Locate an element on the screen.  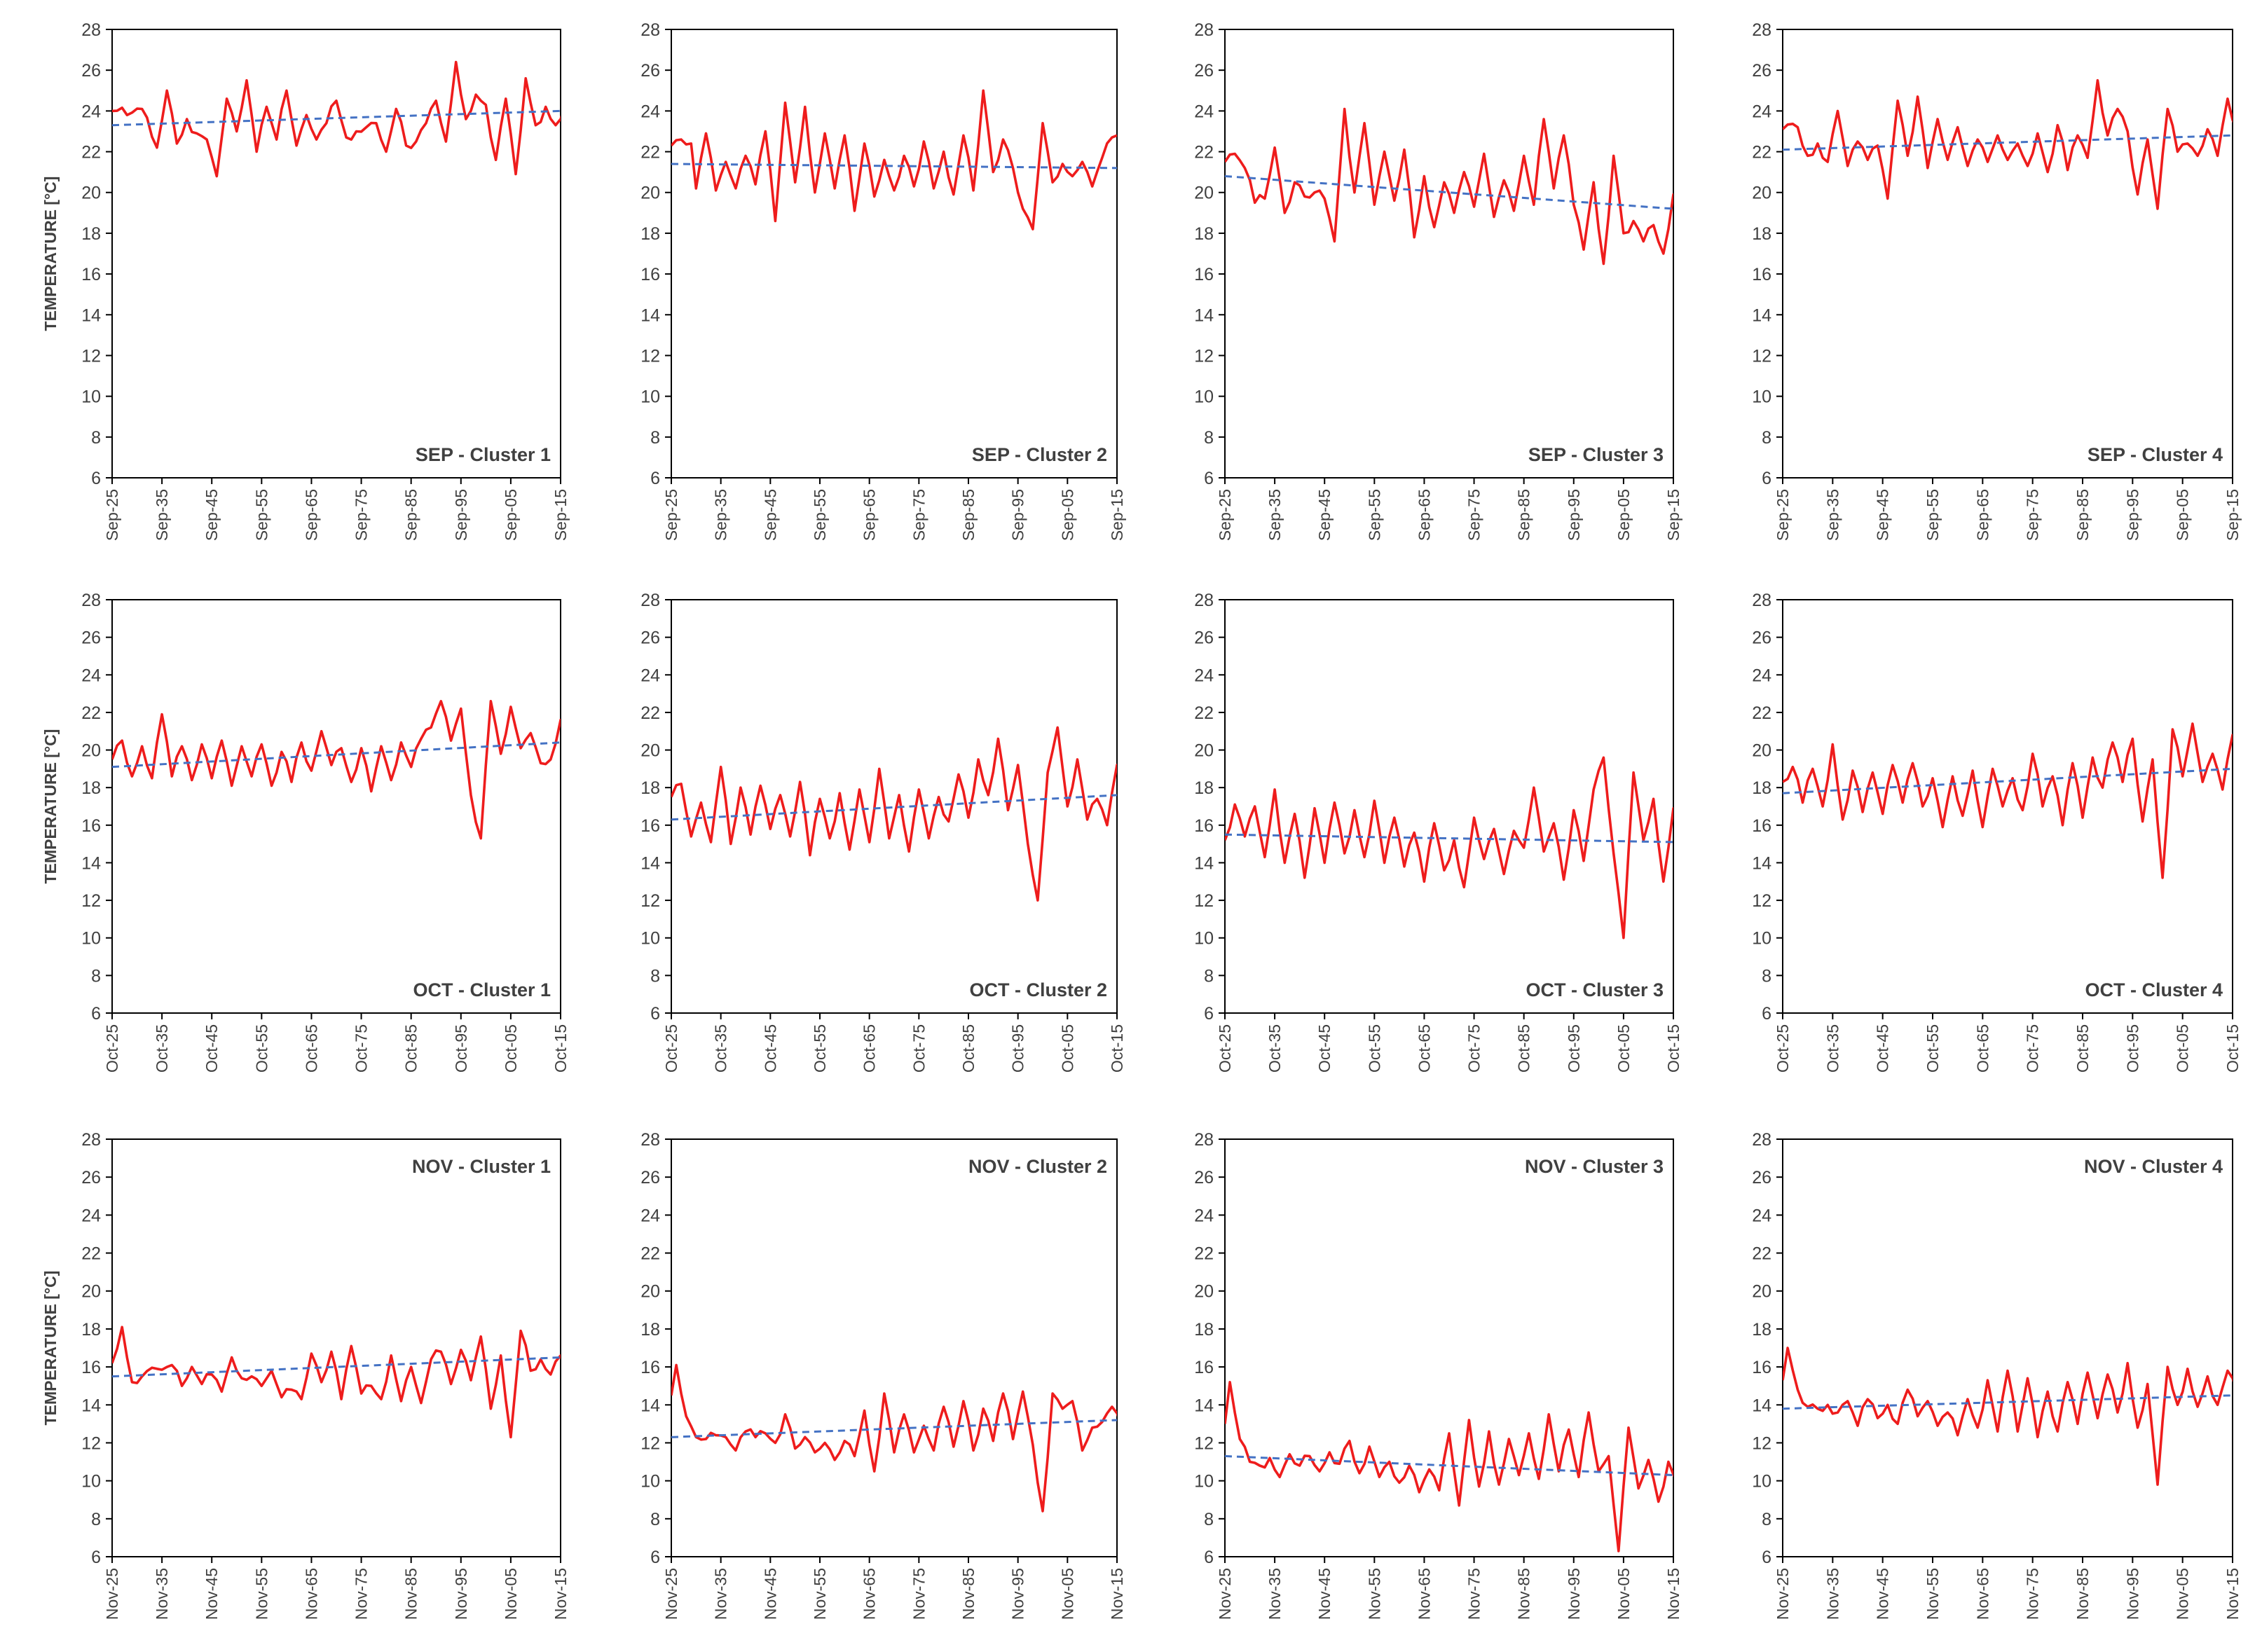
x-tick-label: Nov-65 is located at coordinates (311, 1594).